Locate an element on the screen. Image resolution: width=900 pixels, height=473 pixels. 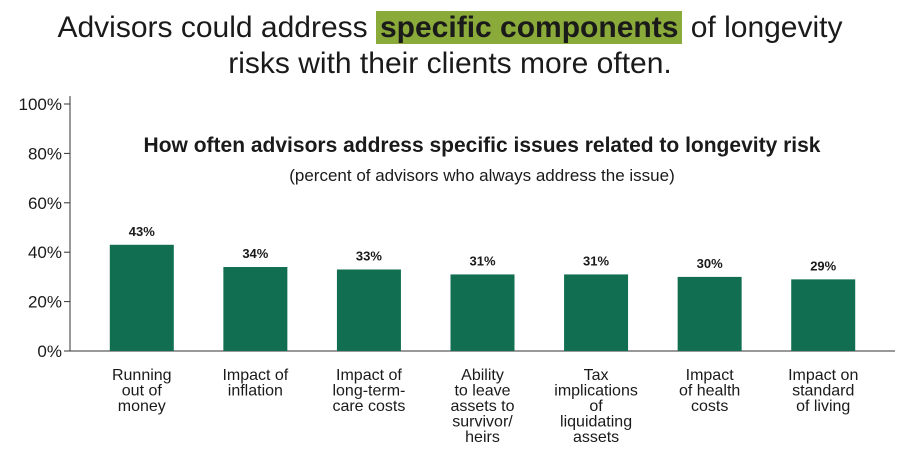
y-tick-label: 20% is located at coordinates (45, 302).